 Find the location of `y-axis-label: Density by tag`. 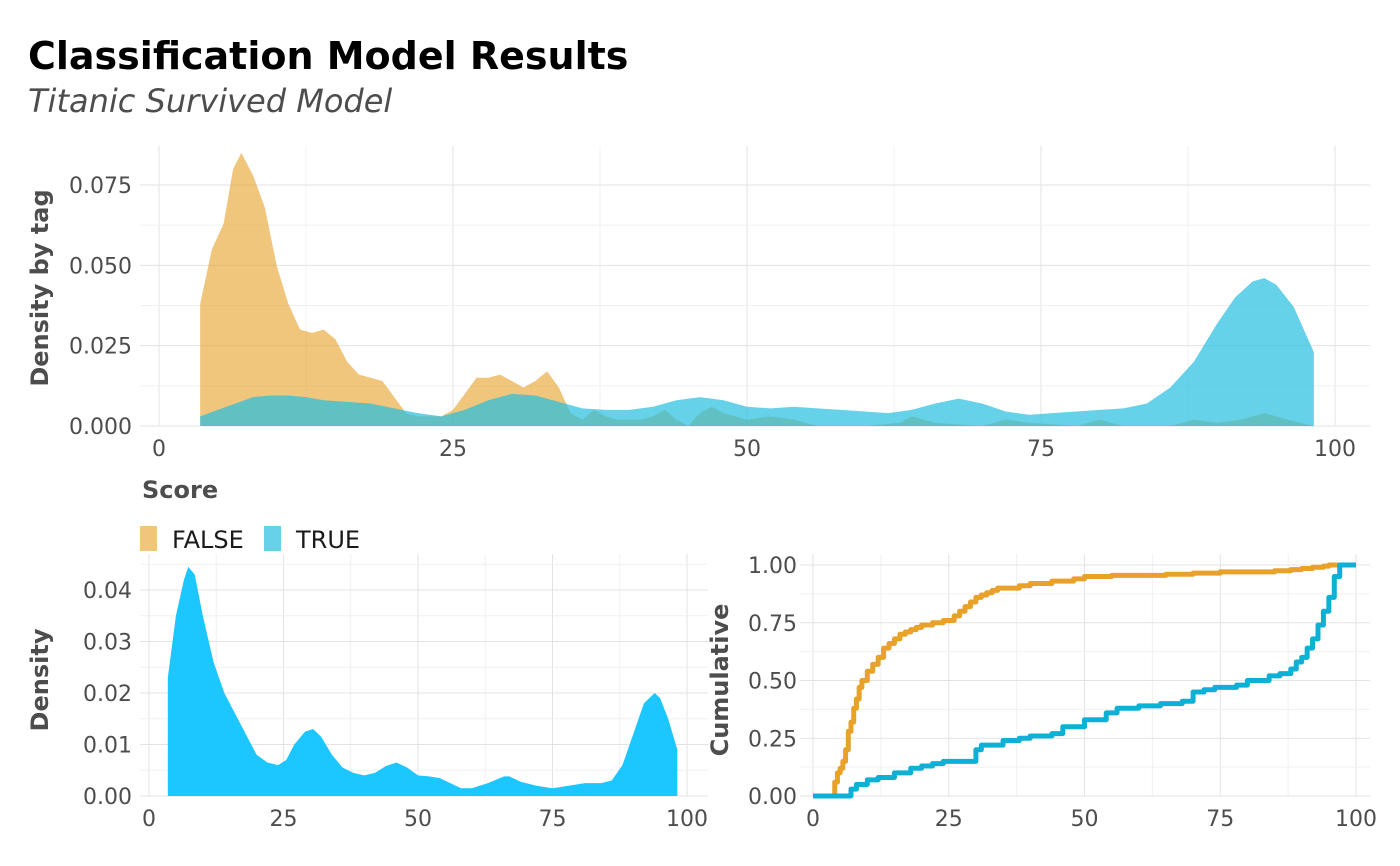

y-axis-label: Density by tag is located at coordinates (40, 287).